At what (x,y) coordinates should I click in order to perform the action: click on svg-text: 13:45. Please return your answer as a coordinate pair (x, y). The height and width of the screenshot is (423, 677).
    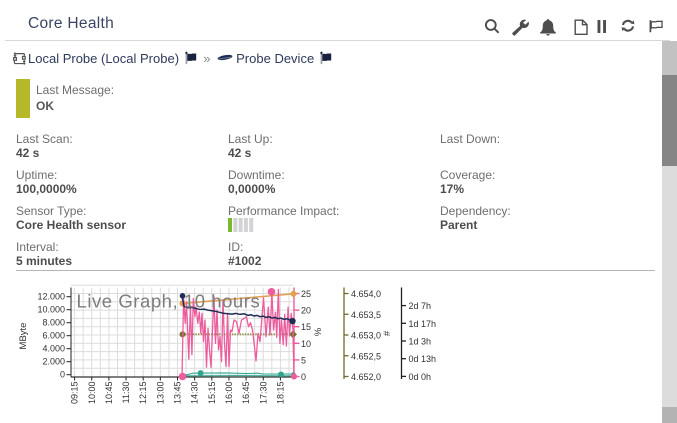
    Looking at the image, I should click on (178, 393).